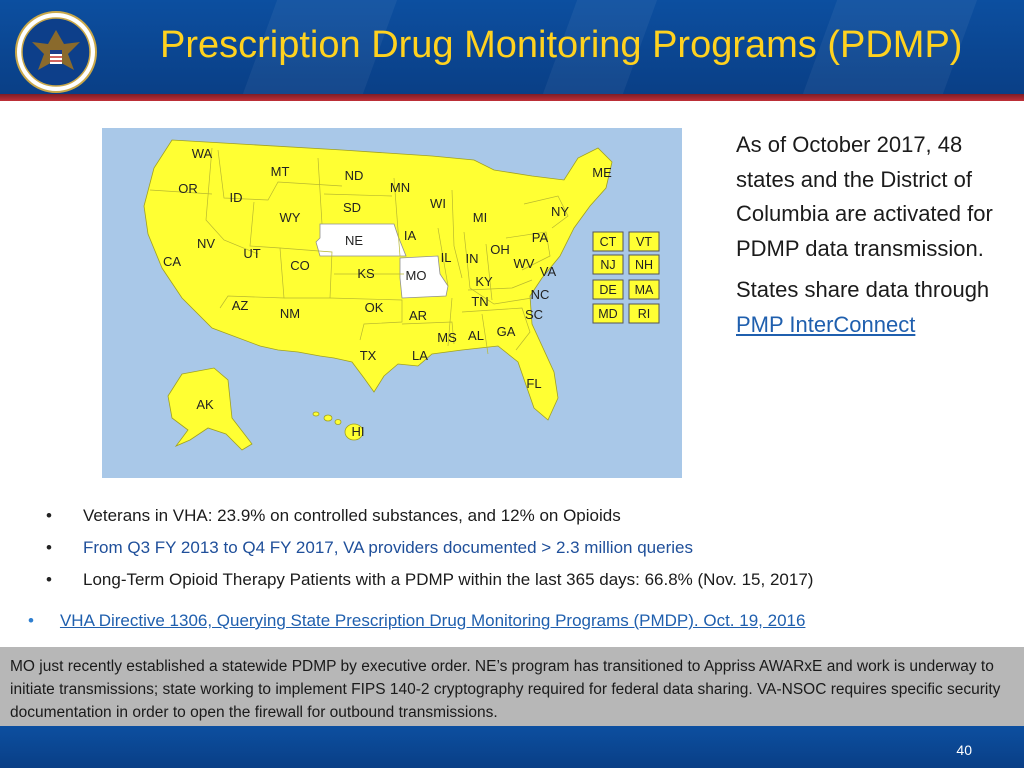 Image resolution: width=1024 pixels, height=768 pixels. What do you see at coordinates (354, 240) in the screenshot?
I see `state-label-ne: NE` at bounding box center [354, 240].